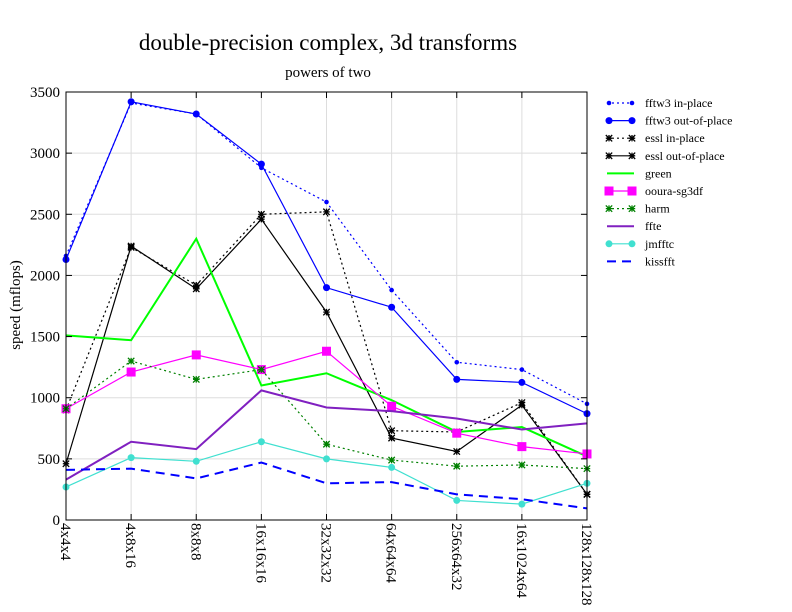  I want to click on y-tick-label: 0, so click(57, 521).